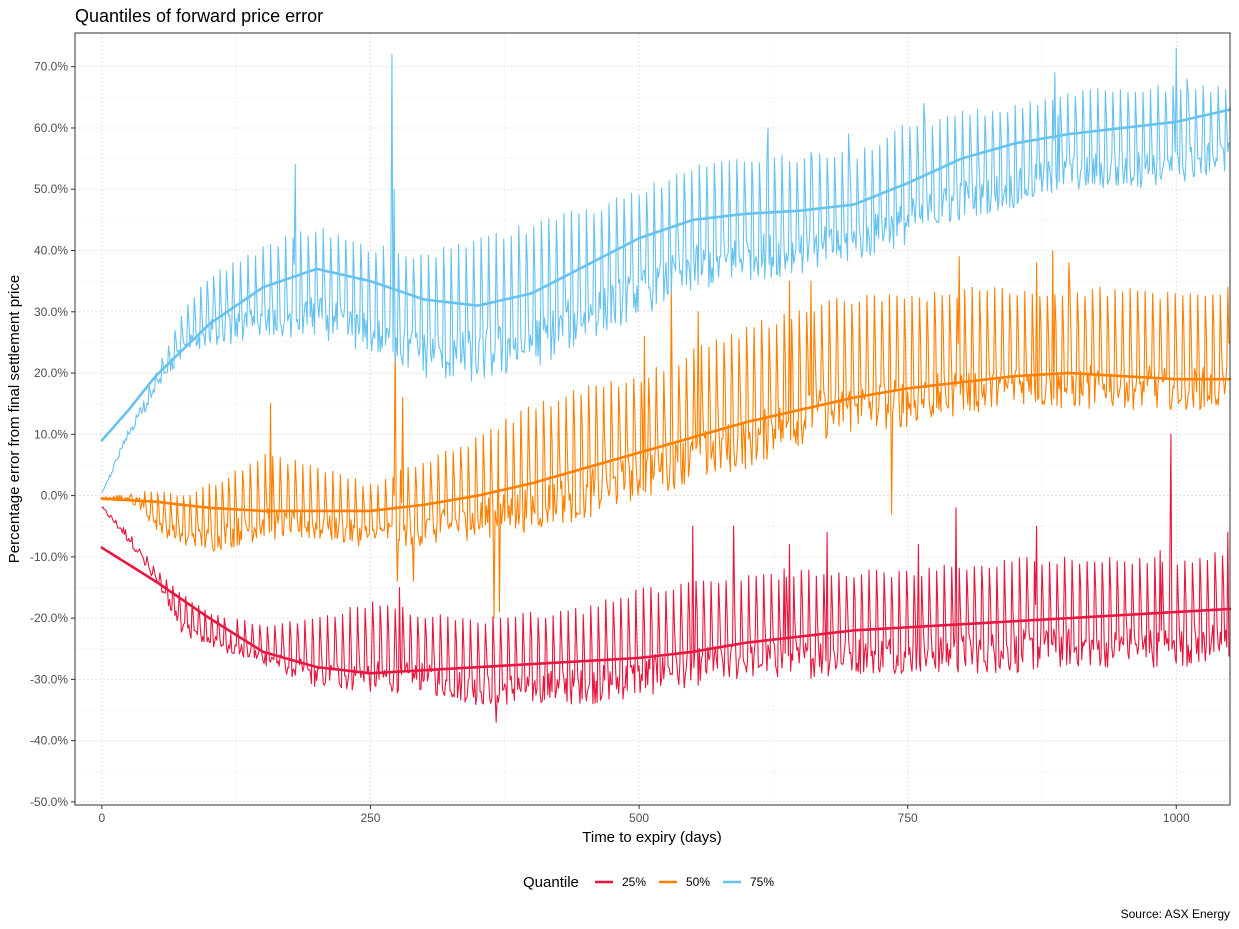 Image resolution: width=1239 pixels, height=929 pixels. What do you see at coordinates (1176, 818) in the screenshot?
I see `x-tick-label: 1000` at bounding box center [1176, 818].